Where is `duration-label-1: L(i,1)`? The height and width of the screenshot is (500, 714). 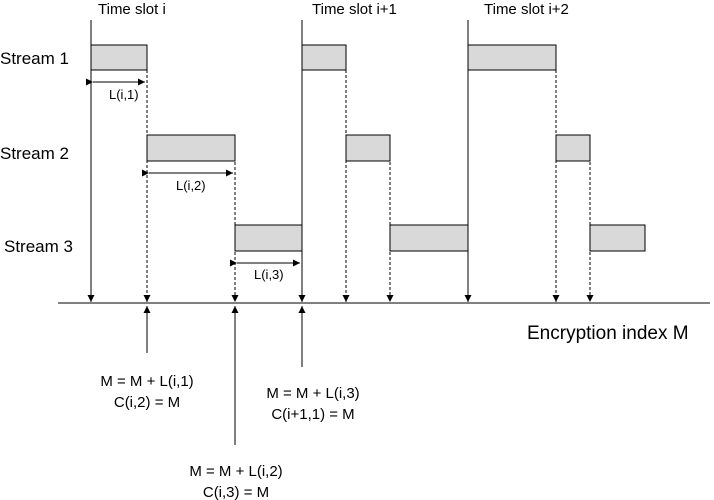 duration-label-1: L(i,1) is located at coordinates (124, 94).